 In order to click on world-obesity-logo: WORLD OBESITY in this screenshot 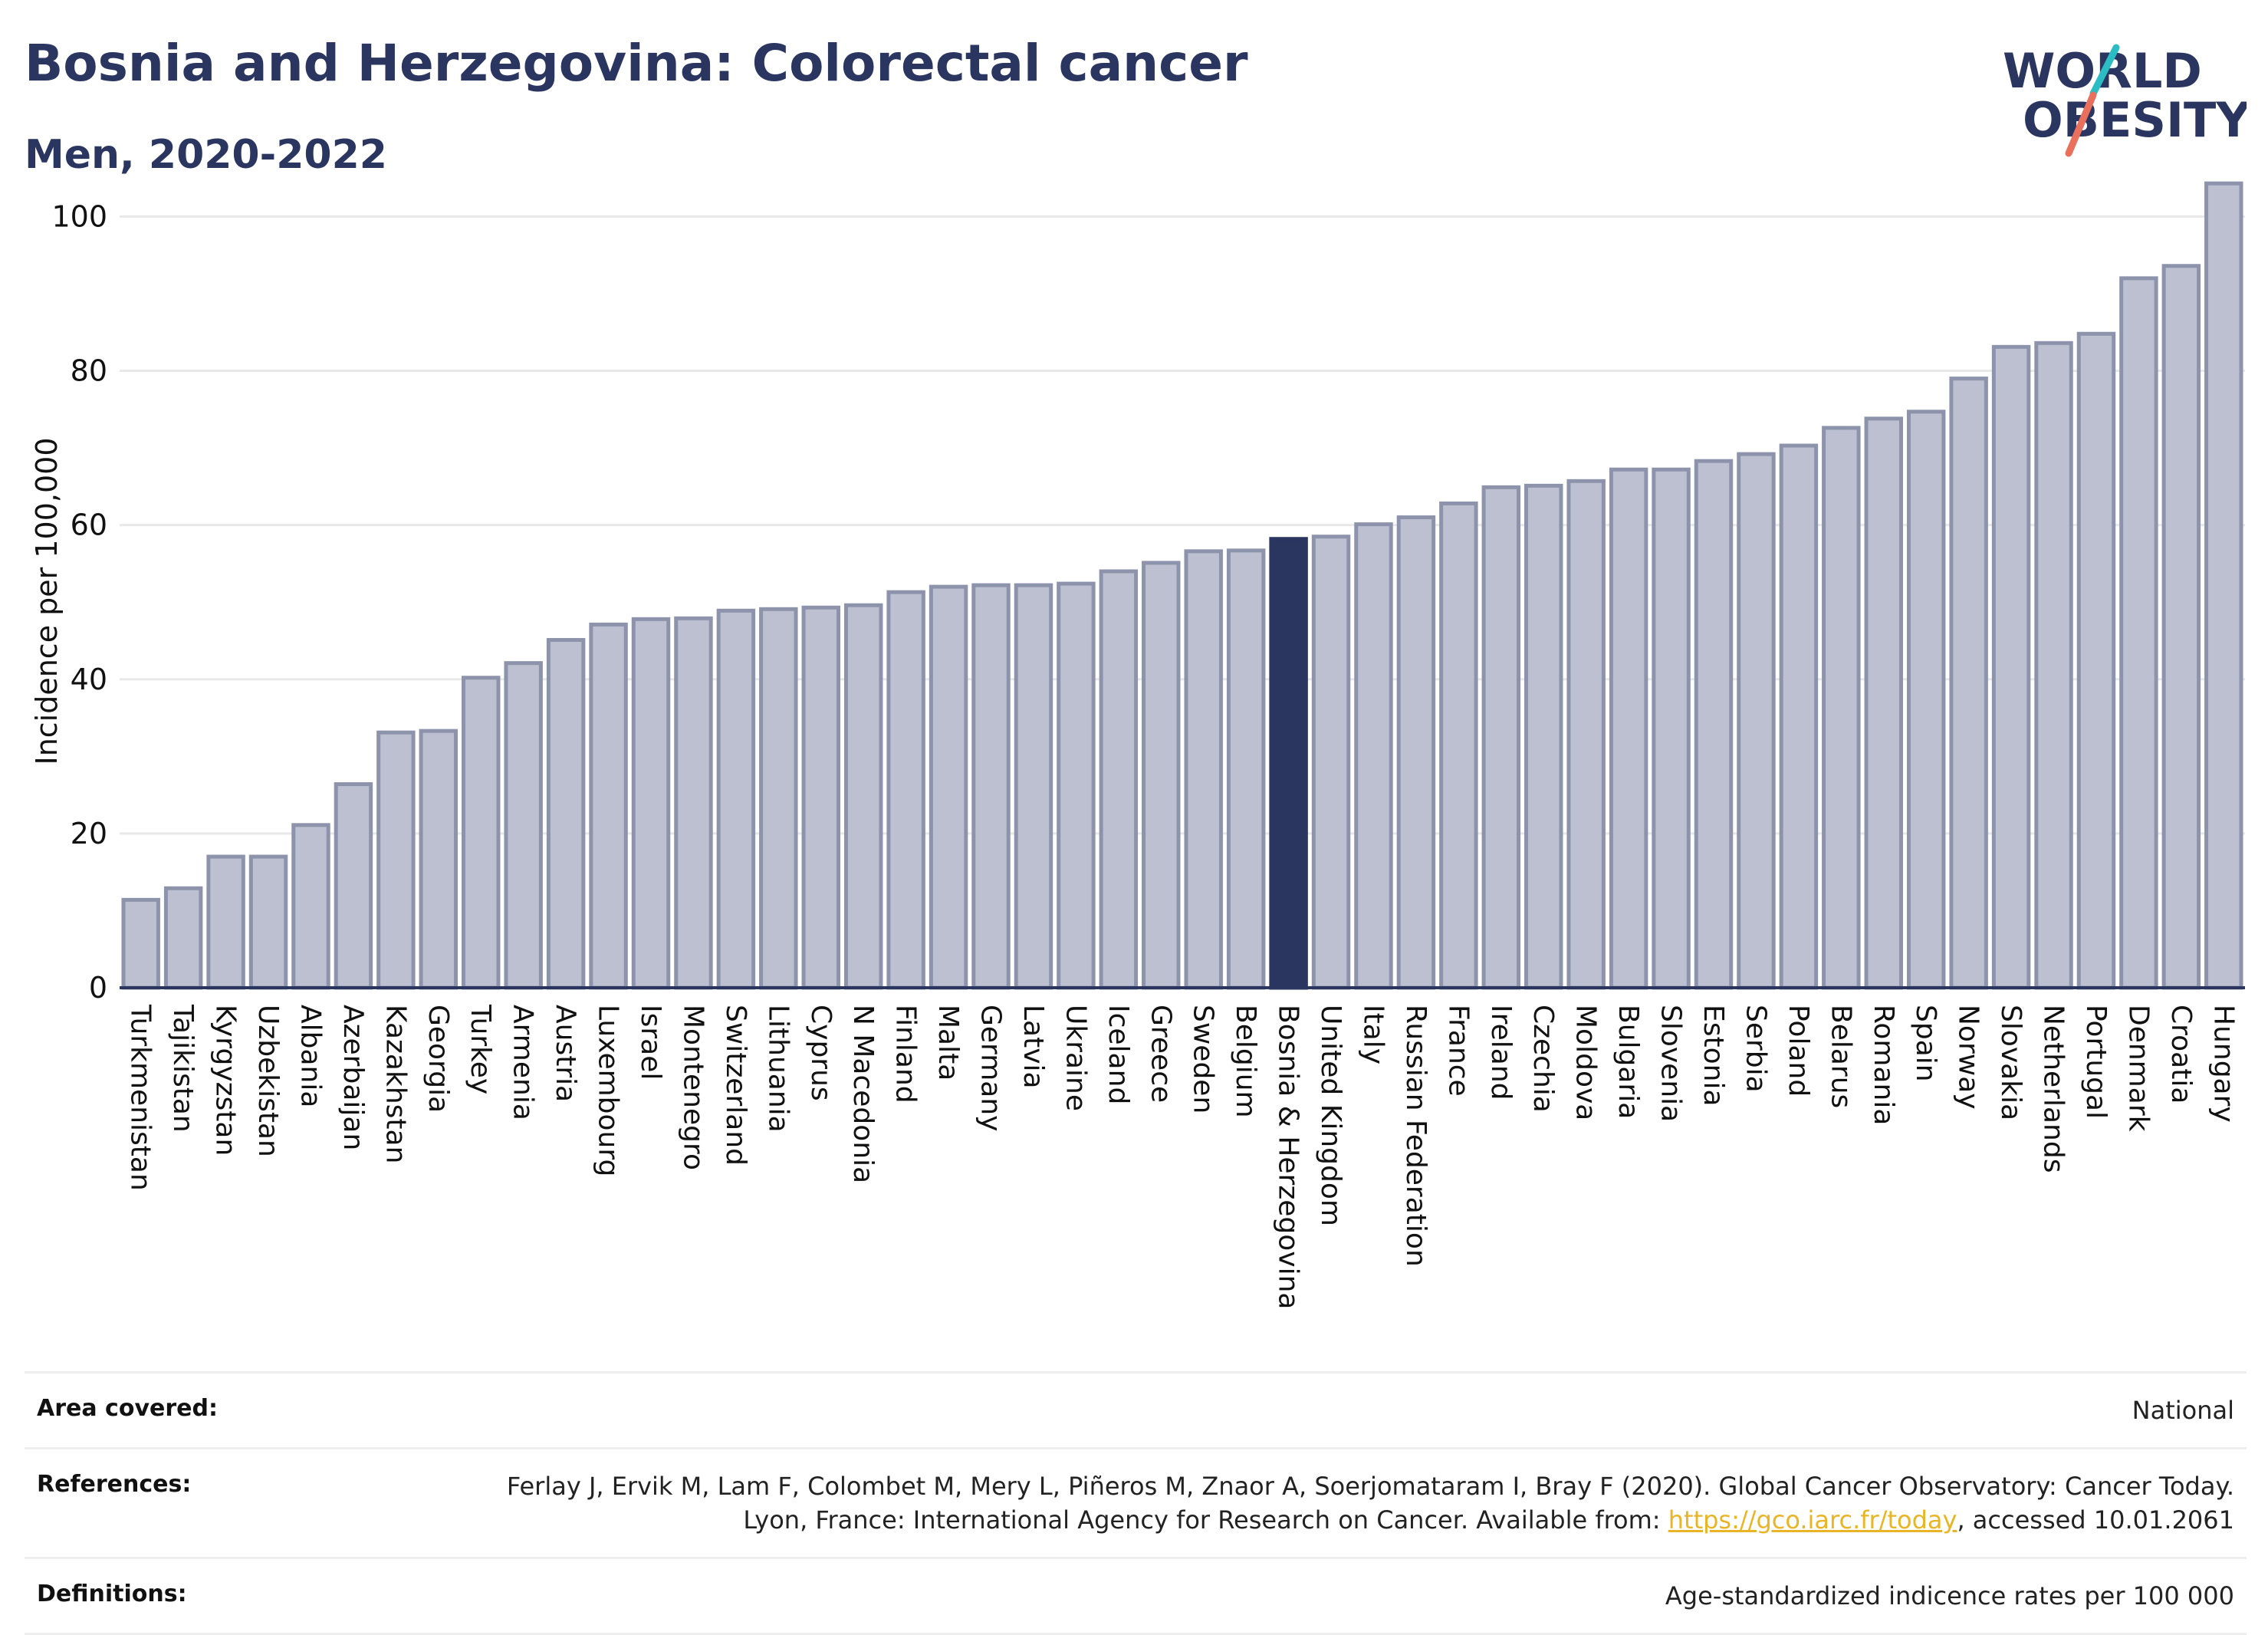, I will do `click(2125, 100)`.